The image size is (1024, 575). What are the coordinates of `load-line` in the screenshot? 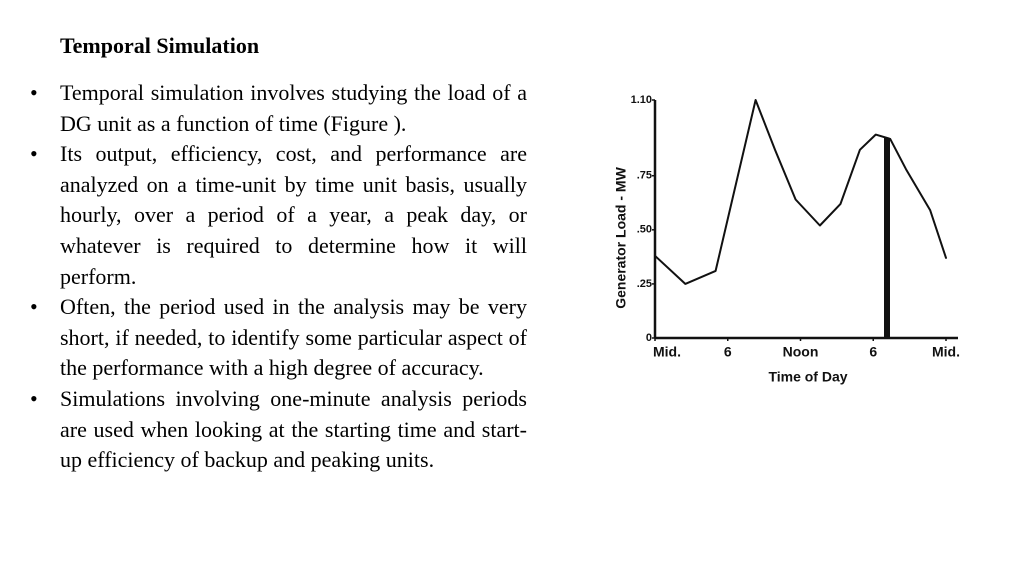 It's located at (800, 192).